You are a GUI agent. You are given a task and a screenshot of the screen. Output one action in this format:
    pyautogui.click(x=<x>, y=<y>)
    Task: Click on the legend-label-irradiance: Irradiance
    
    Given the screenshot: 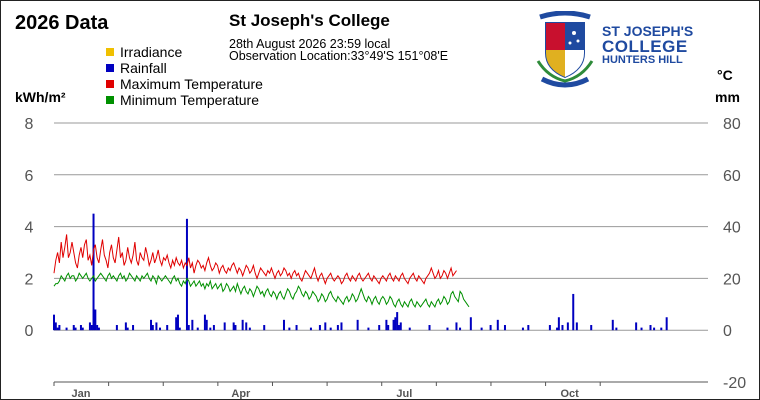 What is the action you would take?
    pyautogui.click(x=151, y=52)
    